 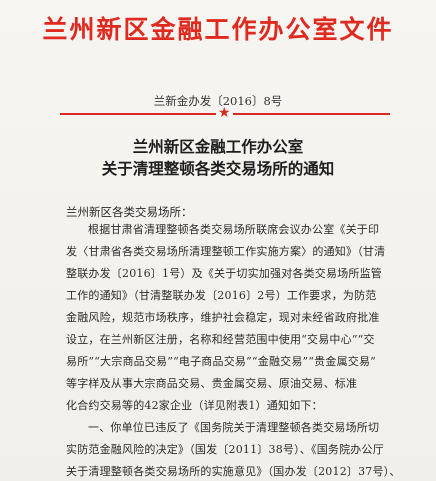 What do you see at coordinates (218, 146) in the screenshot?
I see `notice-title-line-1: 兰州新区金融工作办公室` at bounding box center [218, 146].